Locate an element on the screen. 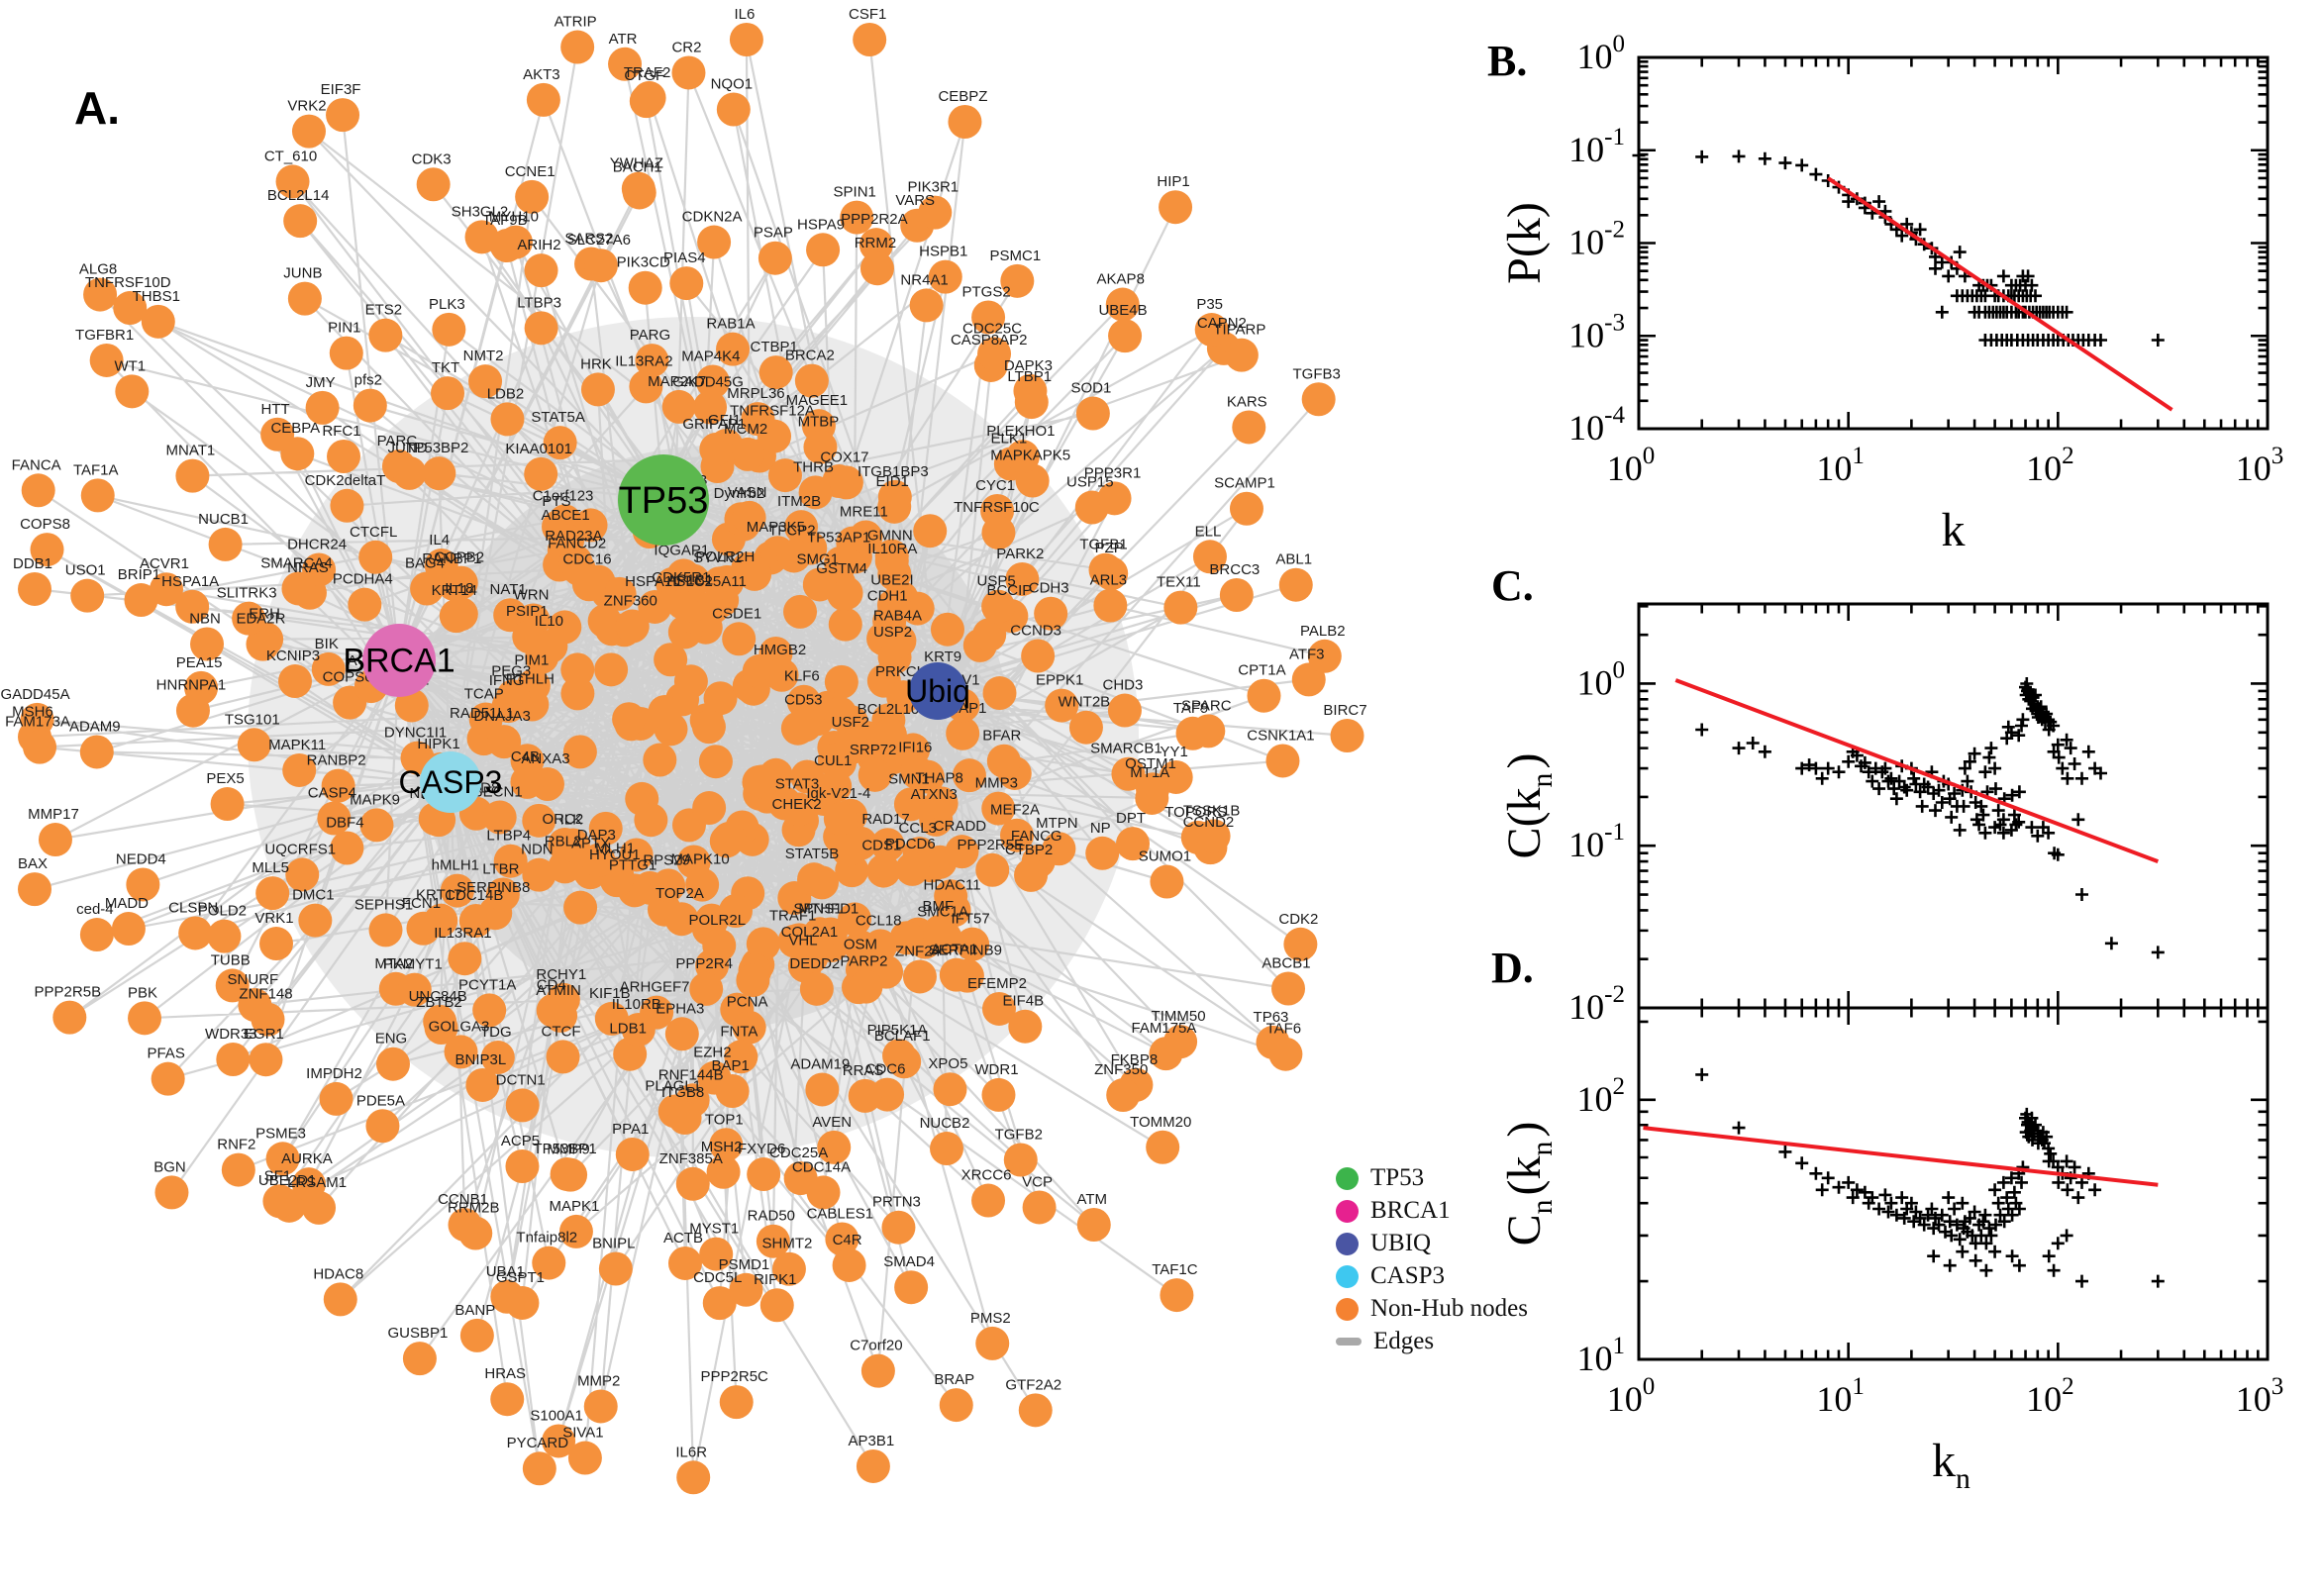 The image size is (2323, 1596). fit-line is located at coordinates (1917, 770).